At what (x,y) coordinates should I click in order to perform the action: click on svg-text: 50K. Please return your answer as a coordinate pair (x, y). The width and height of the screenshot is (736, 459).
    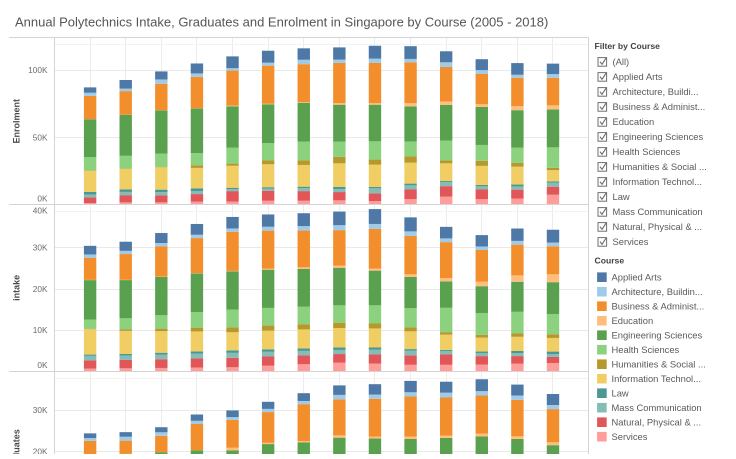
    Looking at the image, I should click on (40, 138).